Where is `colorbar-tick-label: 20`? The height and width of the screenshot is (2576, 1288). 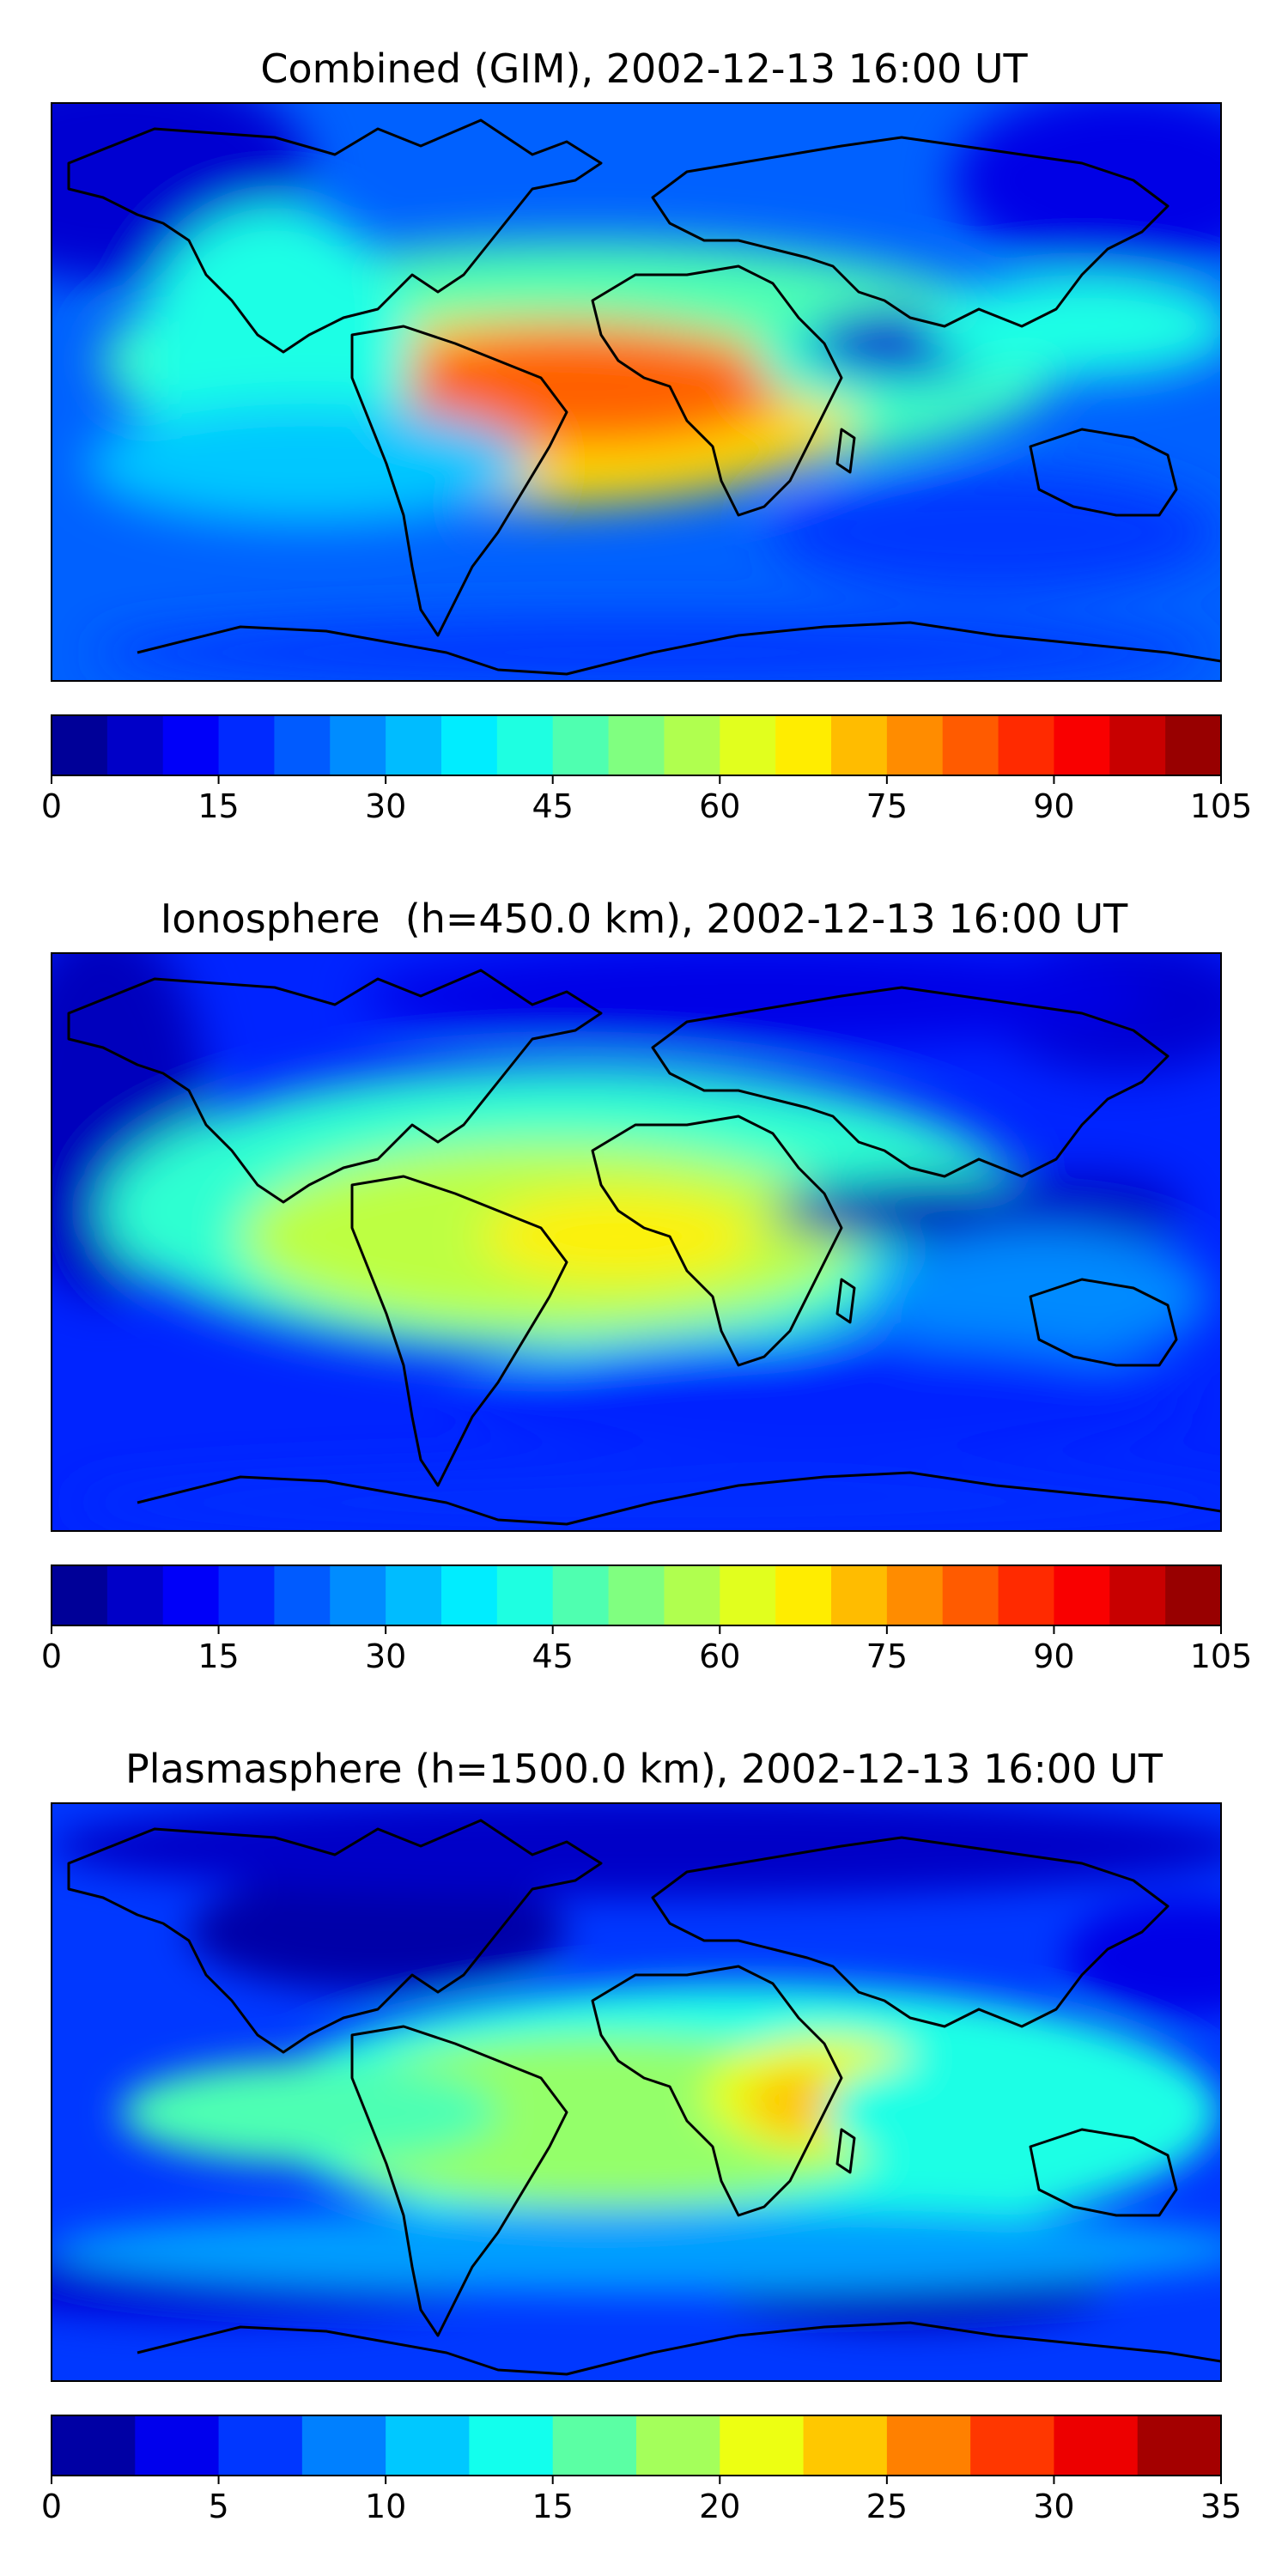
colorbar-tick-label: 20 is located at coordinates (720, 2507).